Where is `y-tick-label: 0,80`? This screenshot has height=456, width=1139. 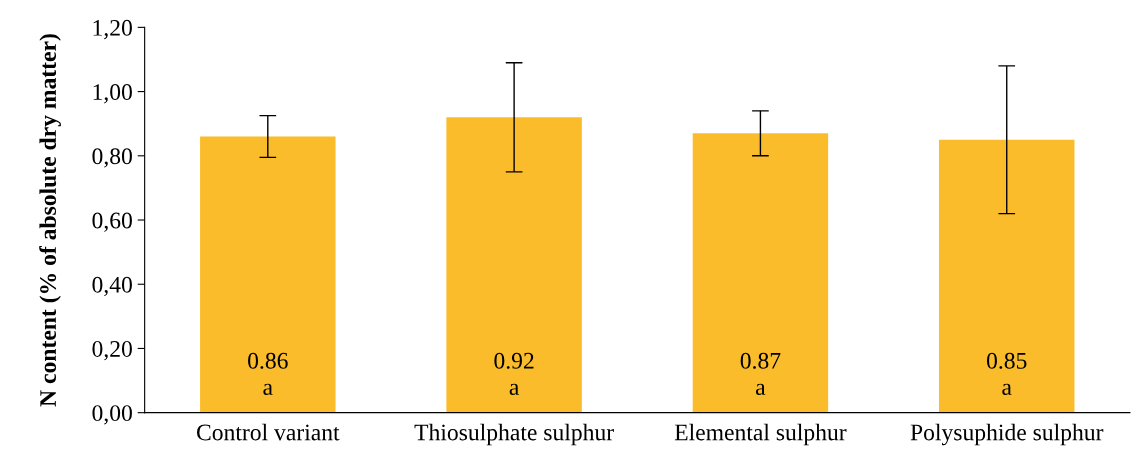
y-tick-label: 0,80 is located at coordinates (112, 158).